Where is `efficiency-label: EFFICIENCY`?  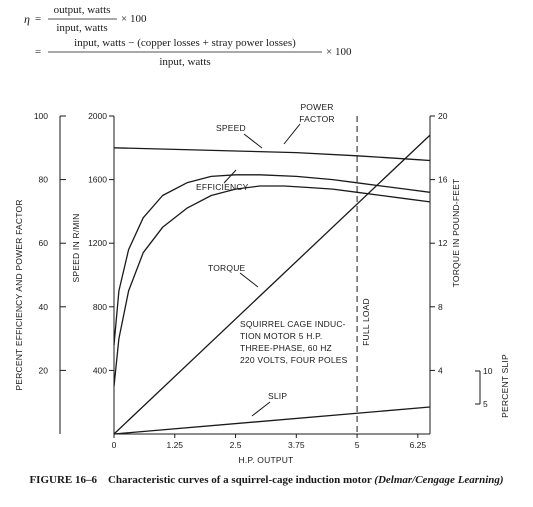 efficiency-label: EFFICIENCY is located at coordinates (222, 187).